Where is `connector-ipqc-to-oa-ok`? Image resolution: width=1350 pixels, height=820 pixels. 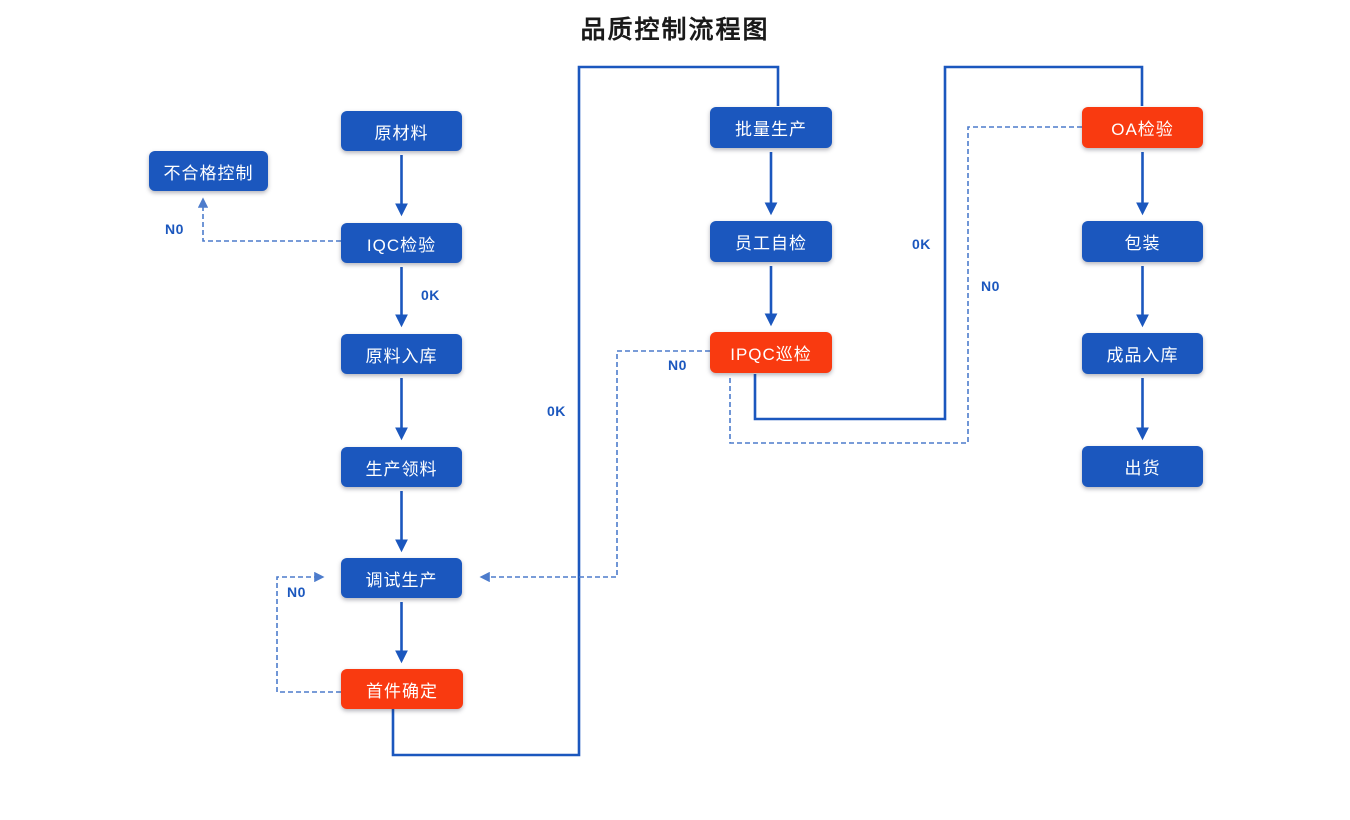
connector-ipqc-to-oa-ok is located at coordinates (948, 243).